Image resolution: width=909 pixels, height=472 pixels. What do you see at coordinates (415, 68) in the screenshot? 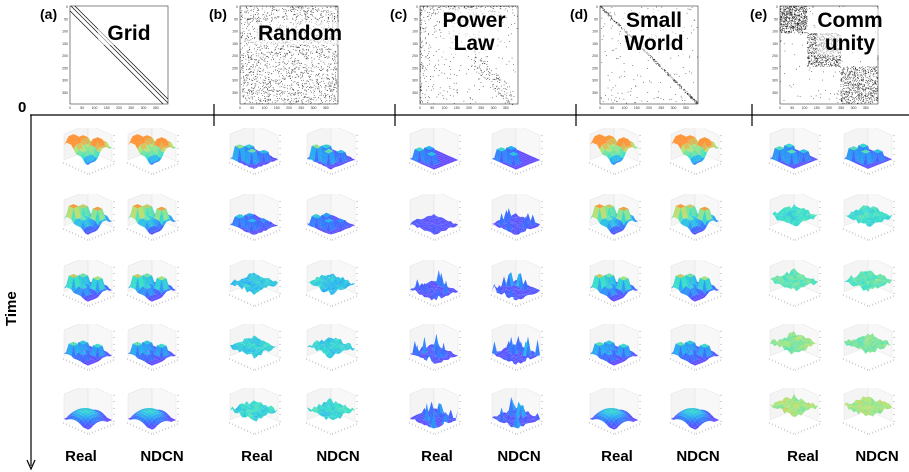
I see `matrix-tick-label-y: 250` at bounding box center [415, 68].